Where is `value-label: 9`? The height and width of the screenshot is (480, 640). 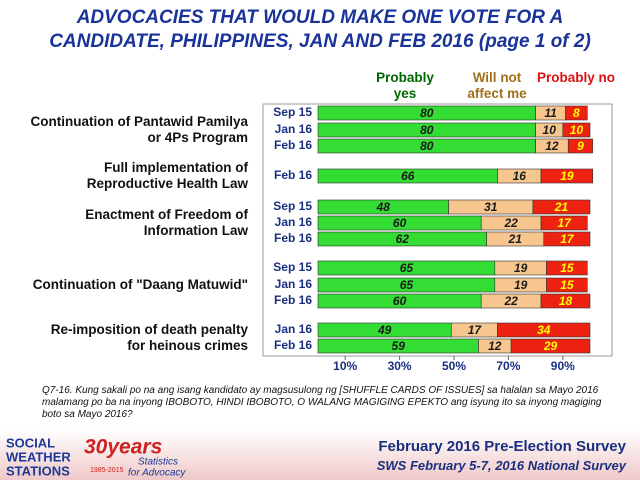
value-label: 9 is located at coordinates (580, 146).